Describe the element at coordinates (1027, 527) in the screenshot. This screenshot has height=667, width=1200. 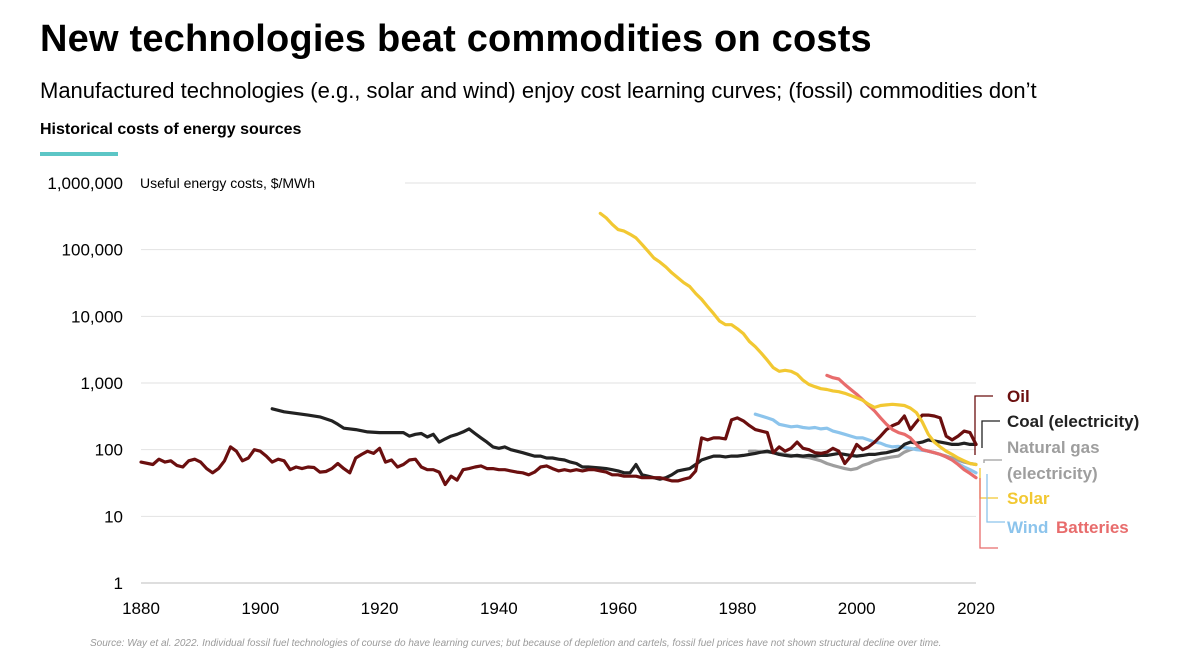
I see `series-label-wind: Wind` at that location.